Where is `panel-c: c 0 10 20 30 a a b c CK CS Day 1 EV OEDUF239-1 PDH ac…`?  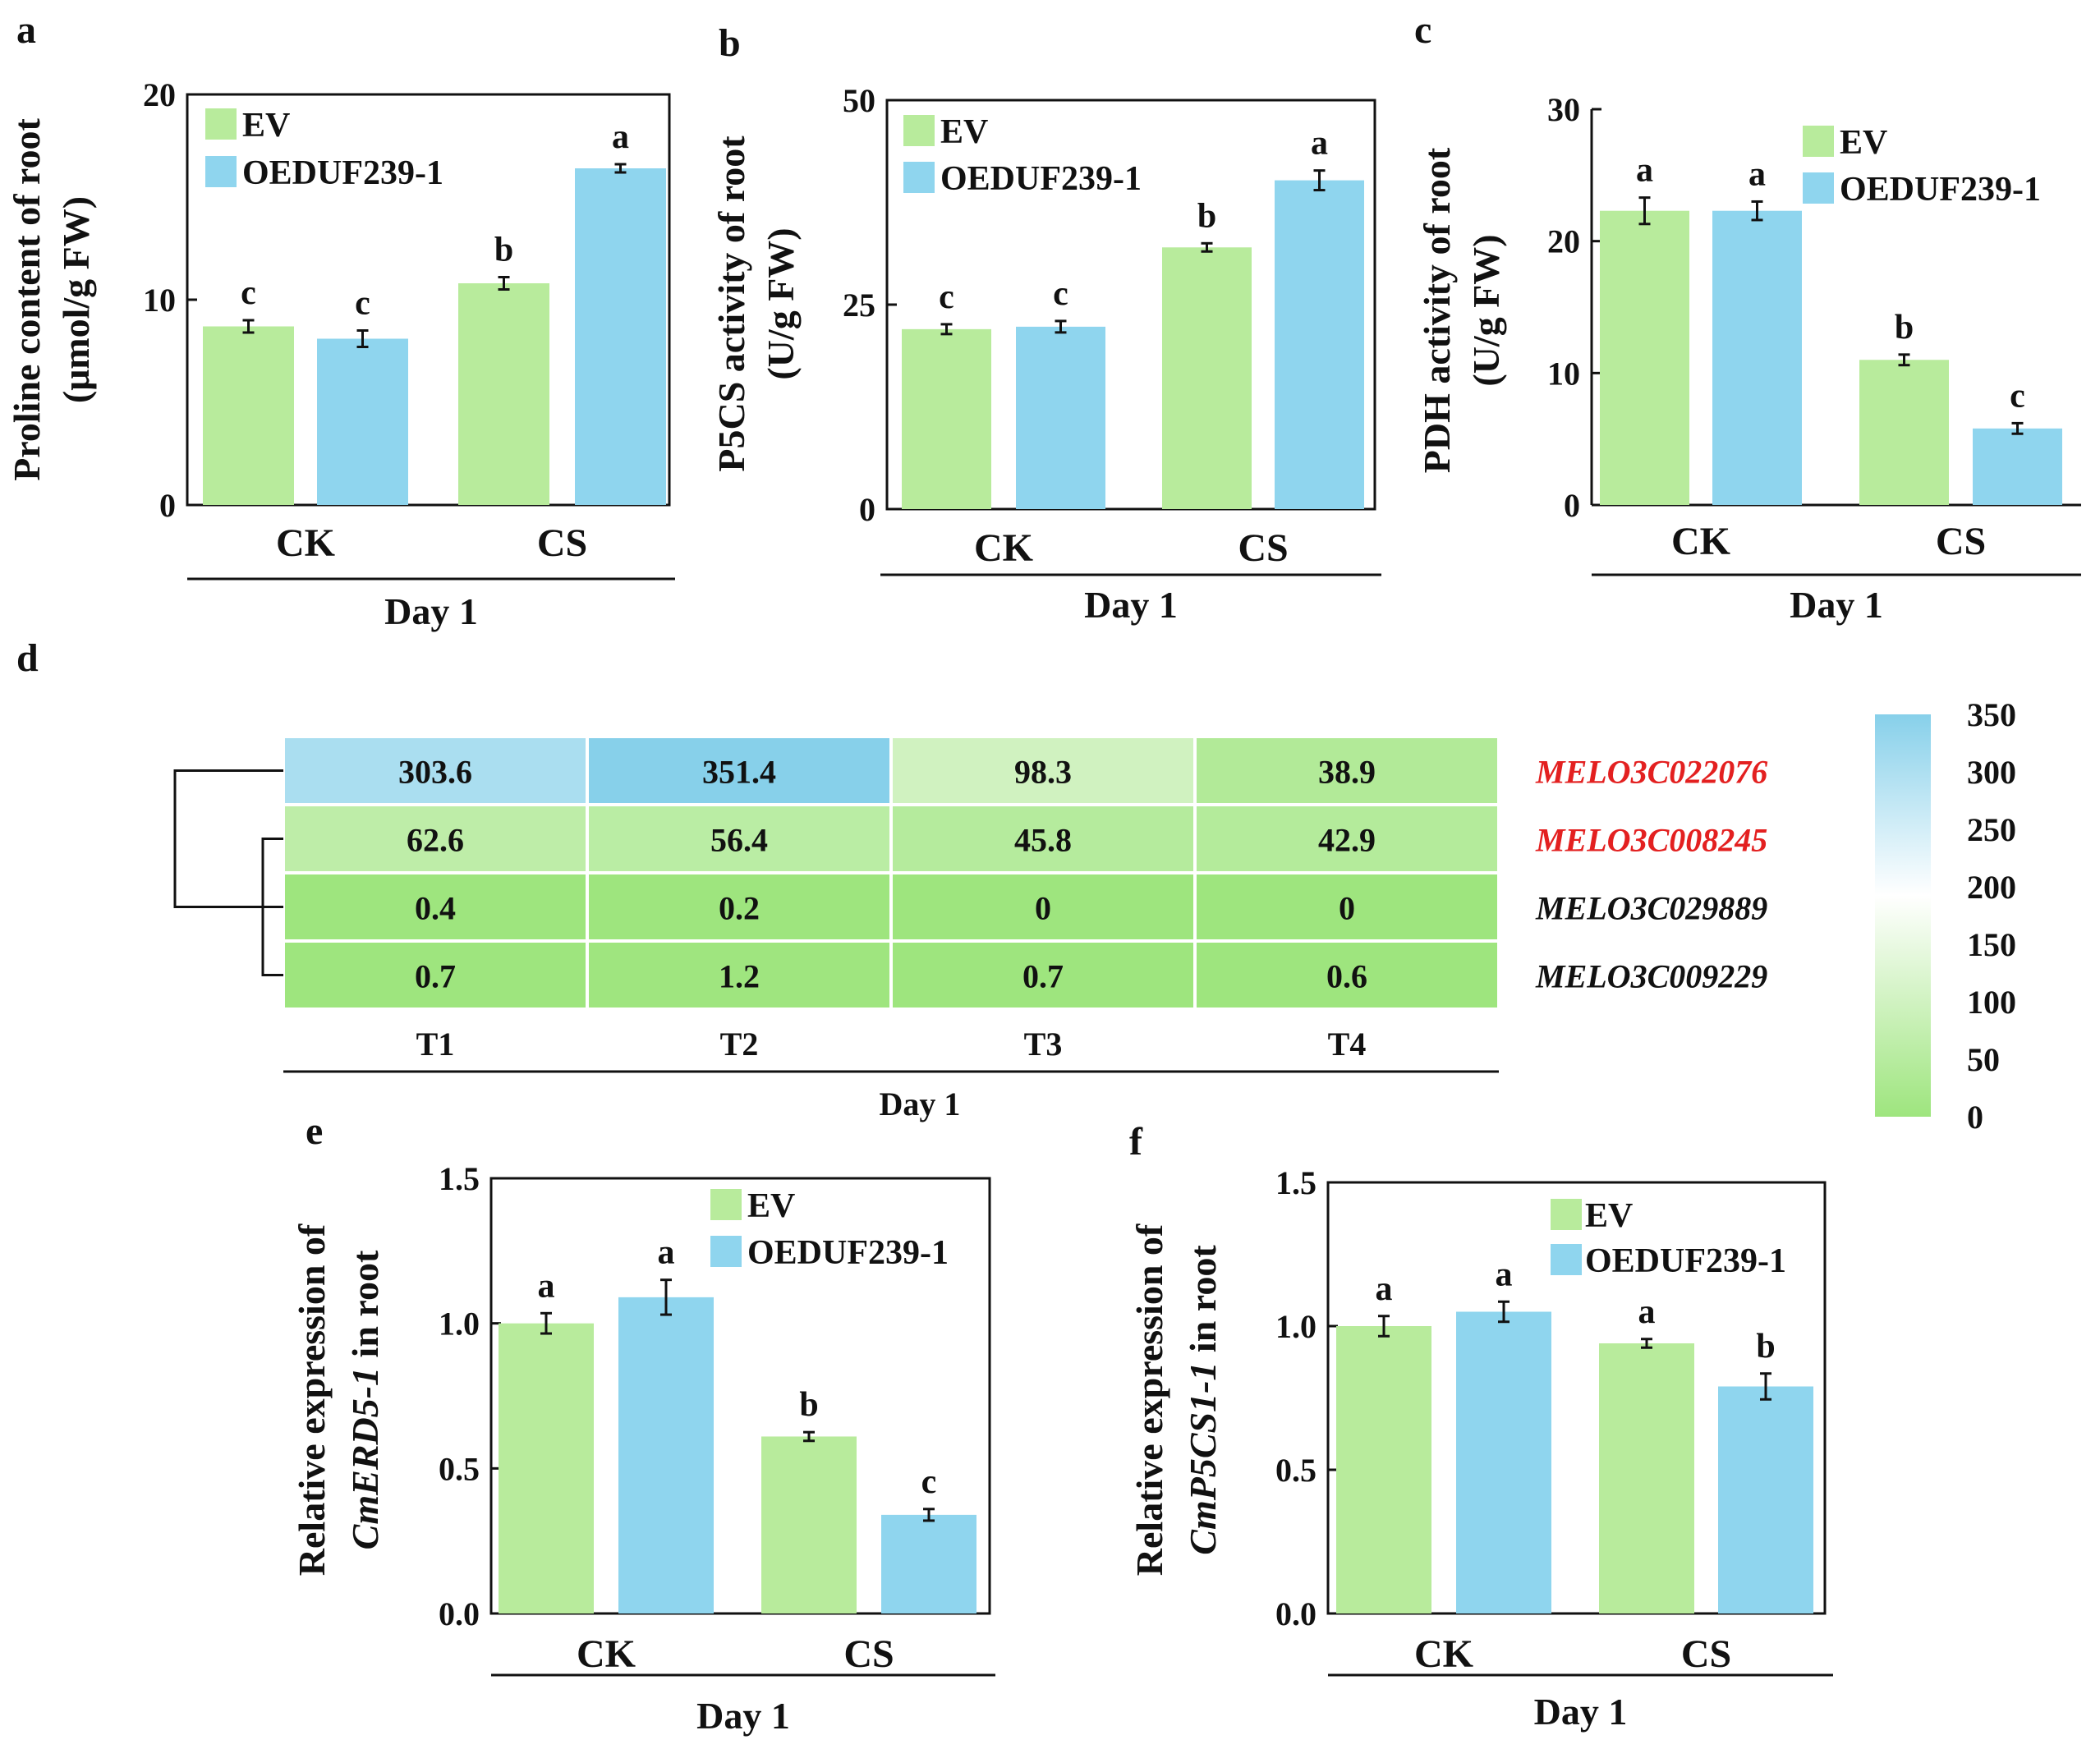 panel-c: c 0 10 20 30 a a b c CK CS Day 1 EV OEDUF239-1 PDH ac… is located at coordinates (1747, 317).